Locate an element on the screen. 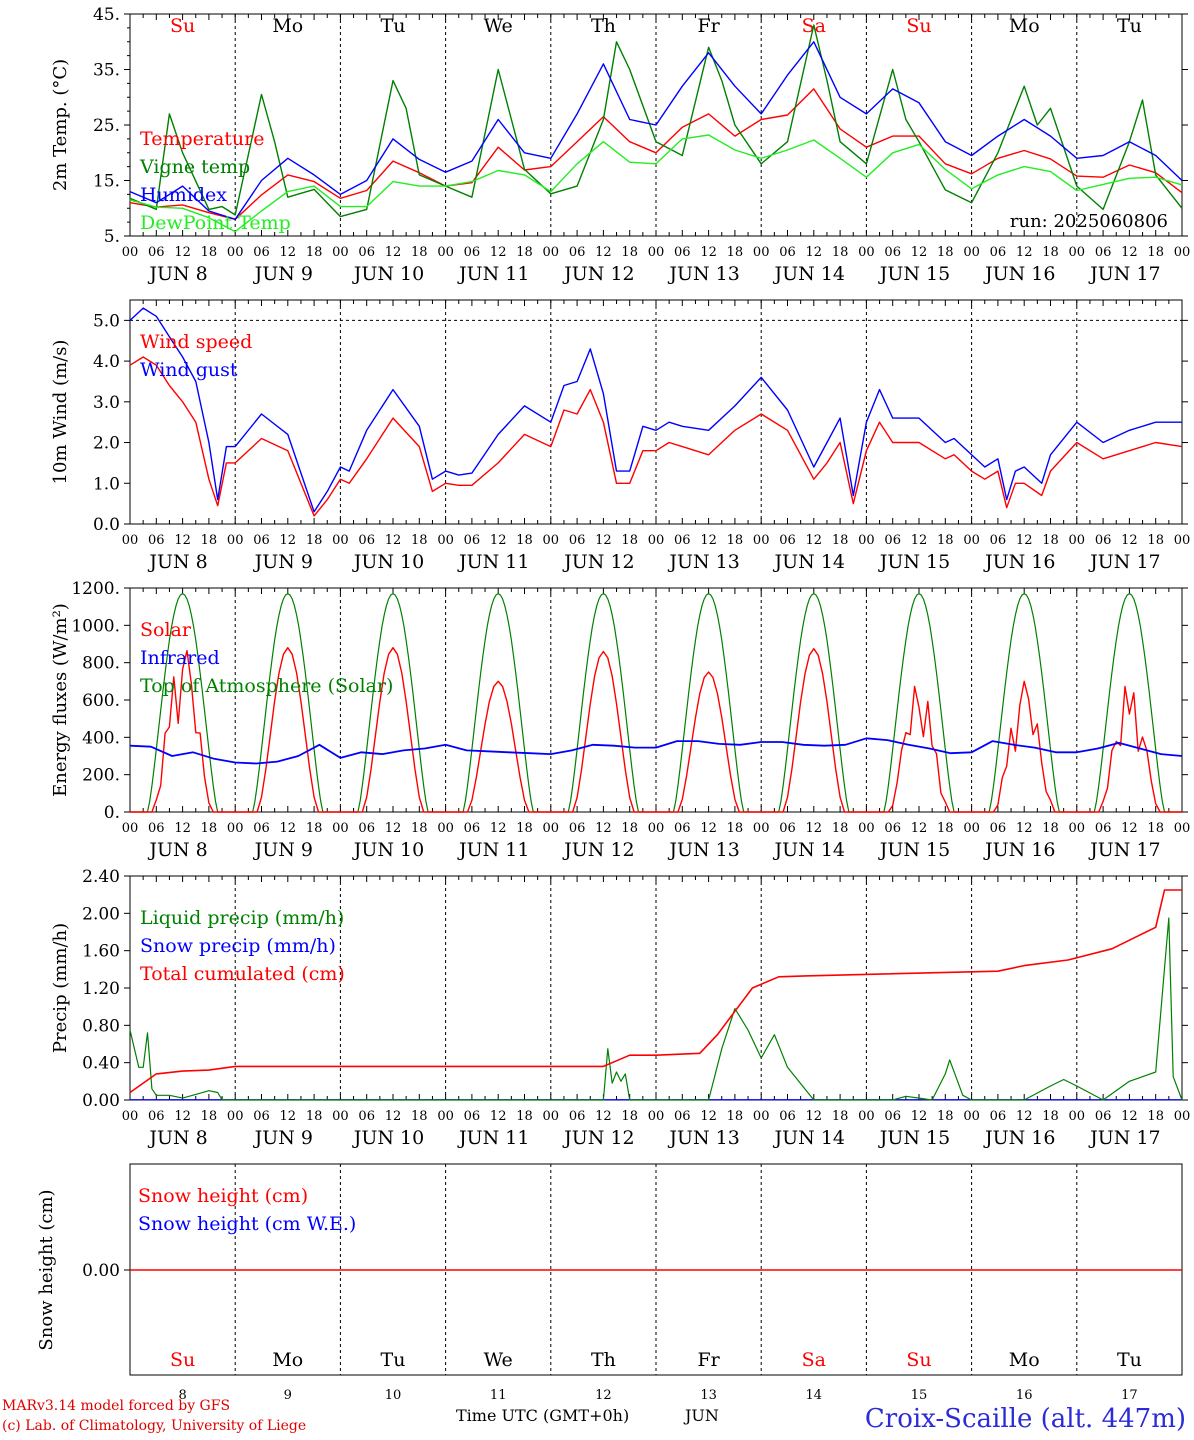  series-line-solar is located at coordinates (656, 730).